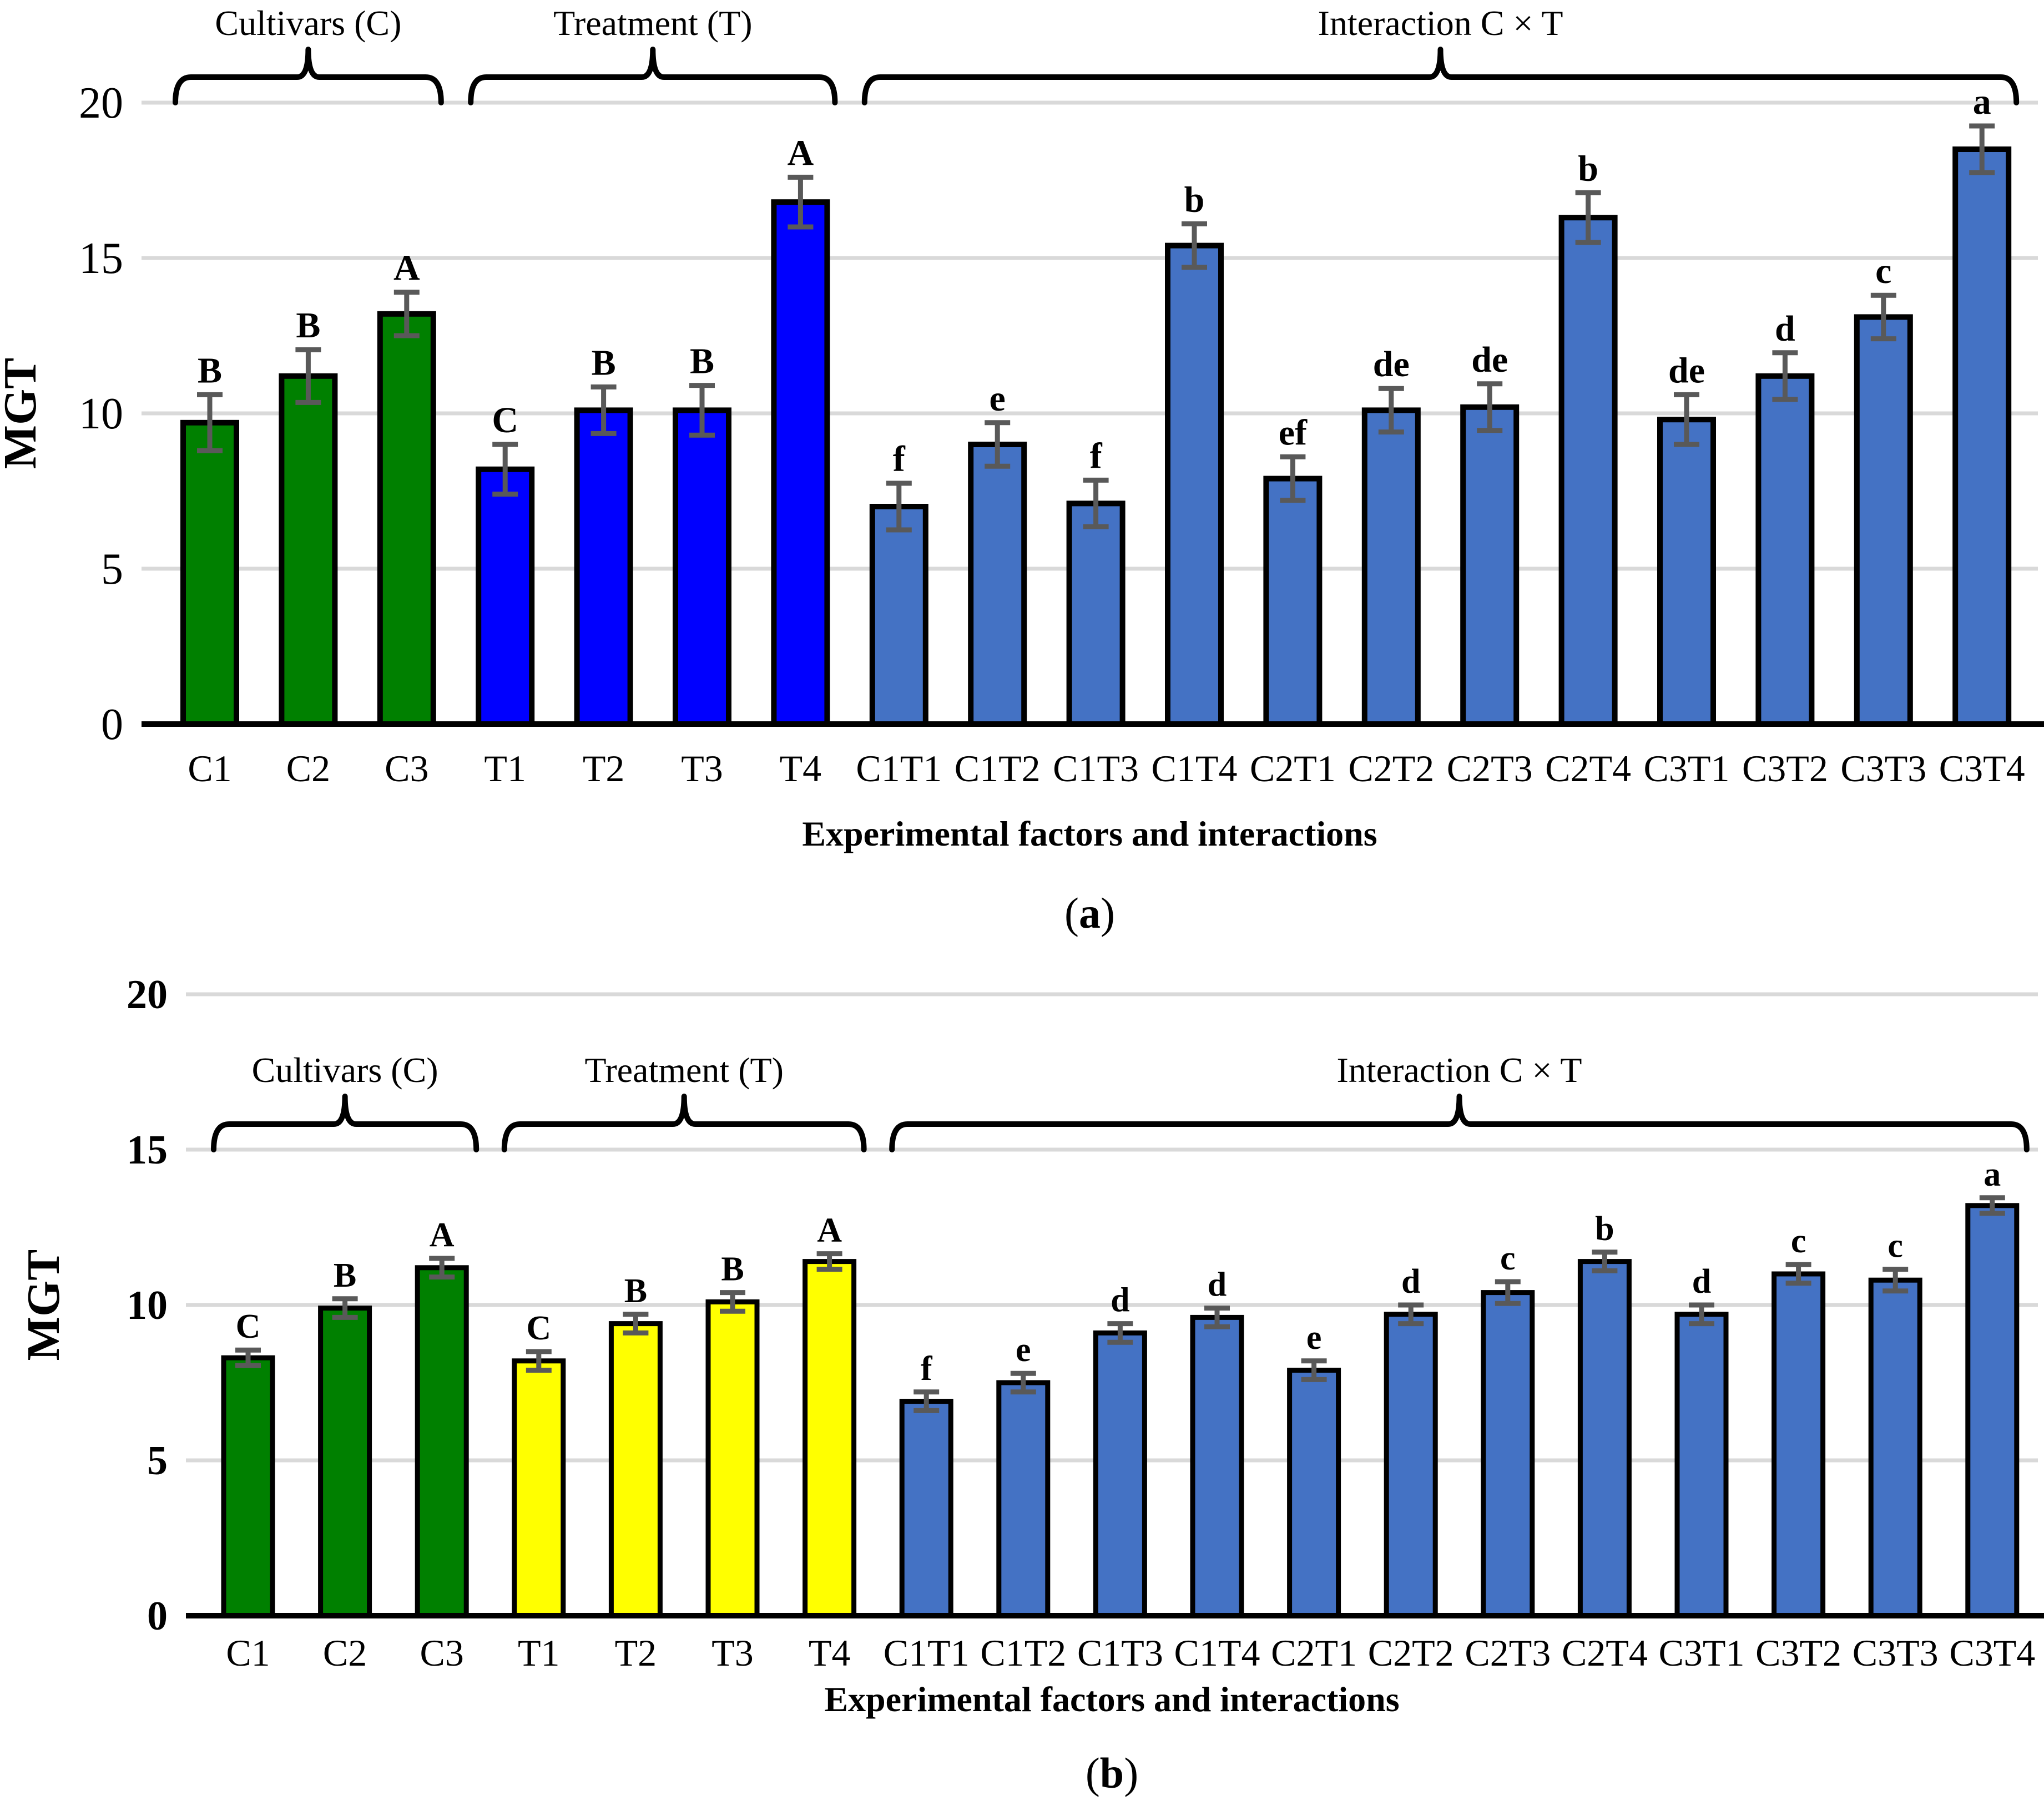 This screenshot has height=1811, width=2044. What do you see at coordinates (1785, 328) in the screenshot?
I see `letter-C3T2: d` at bounding box center [1785, 328].